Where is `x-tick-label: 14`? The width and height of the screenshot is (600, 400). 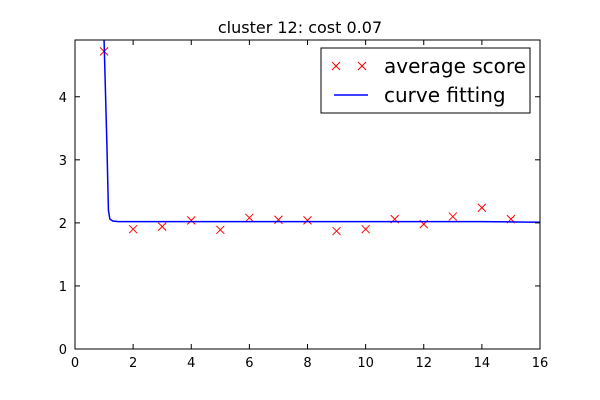
x-tick-label: 14 is located at coordinates (482, 363).